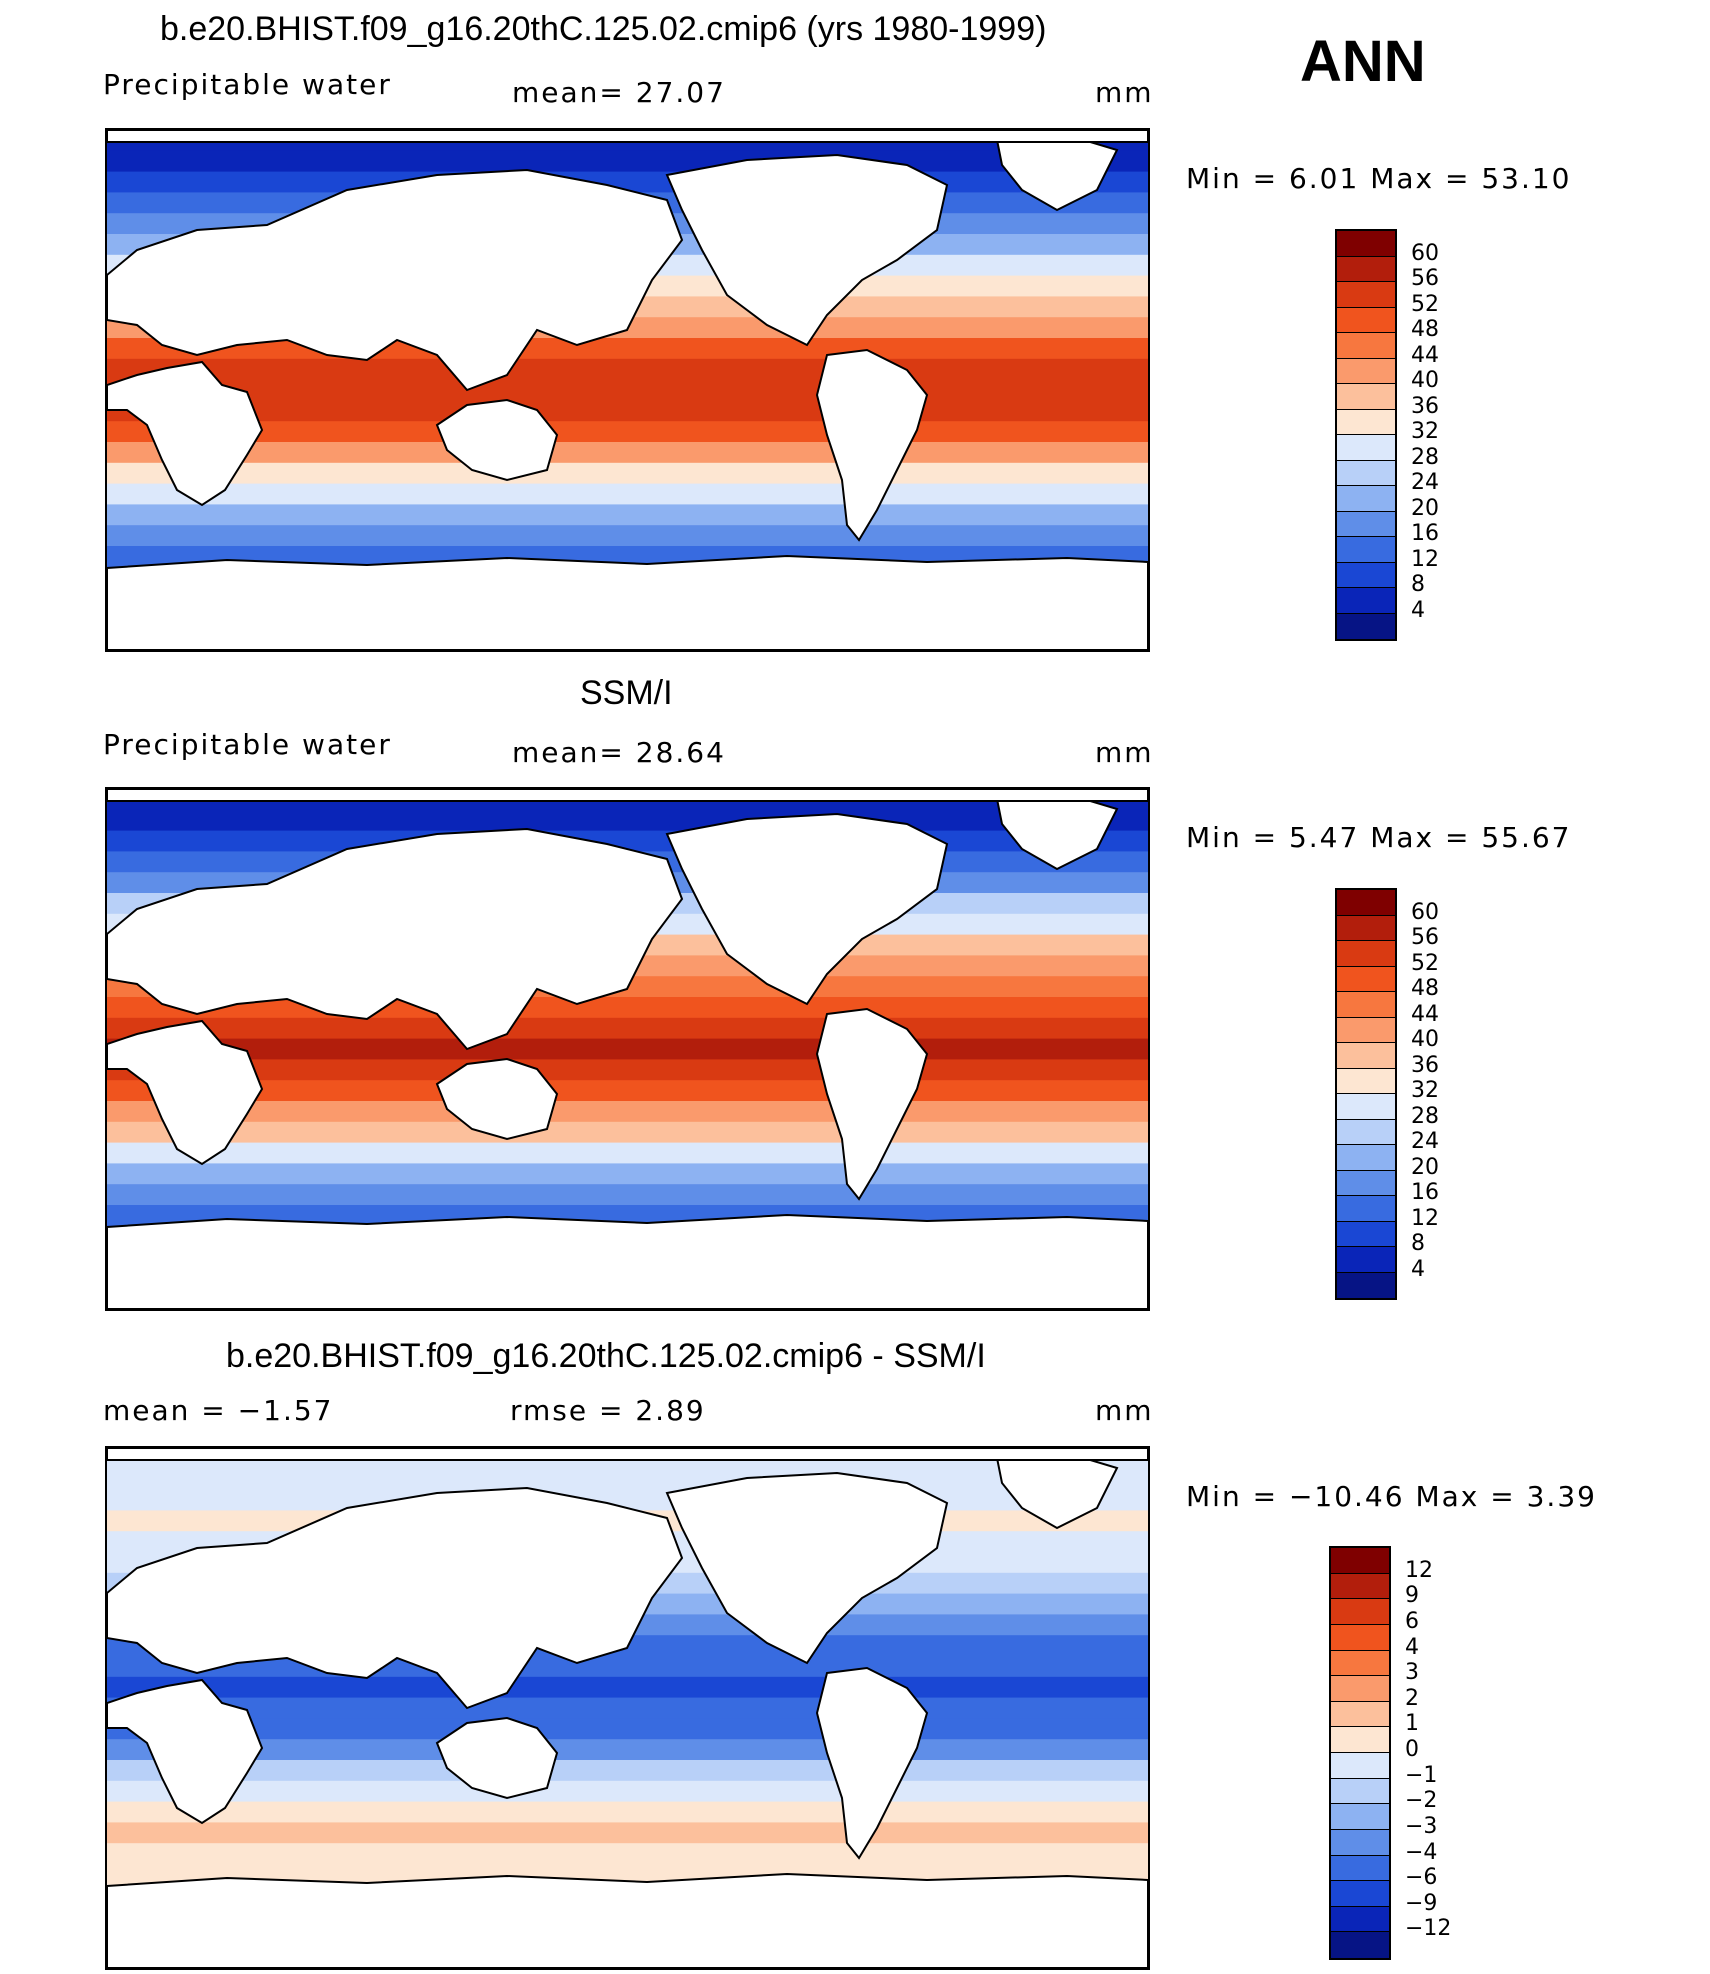 The width and height of the screenshot is (1710, 1974). I want to click on colorbar-tick-label: −6, so click(1421, 1878).